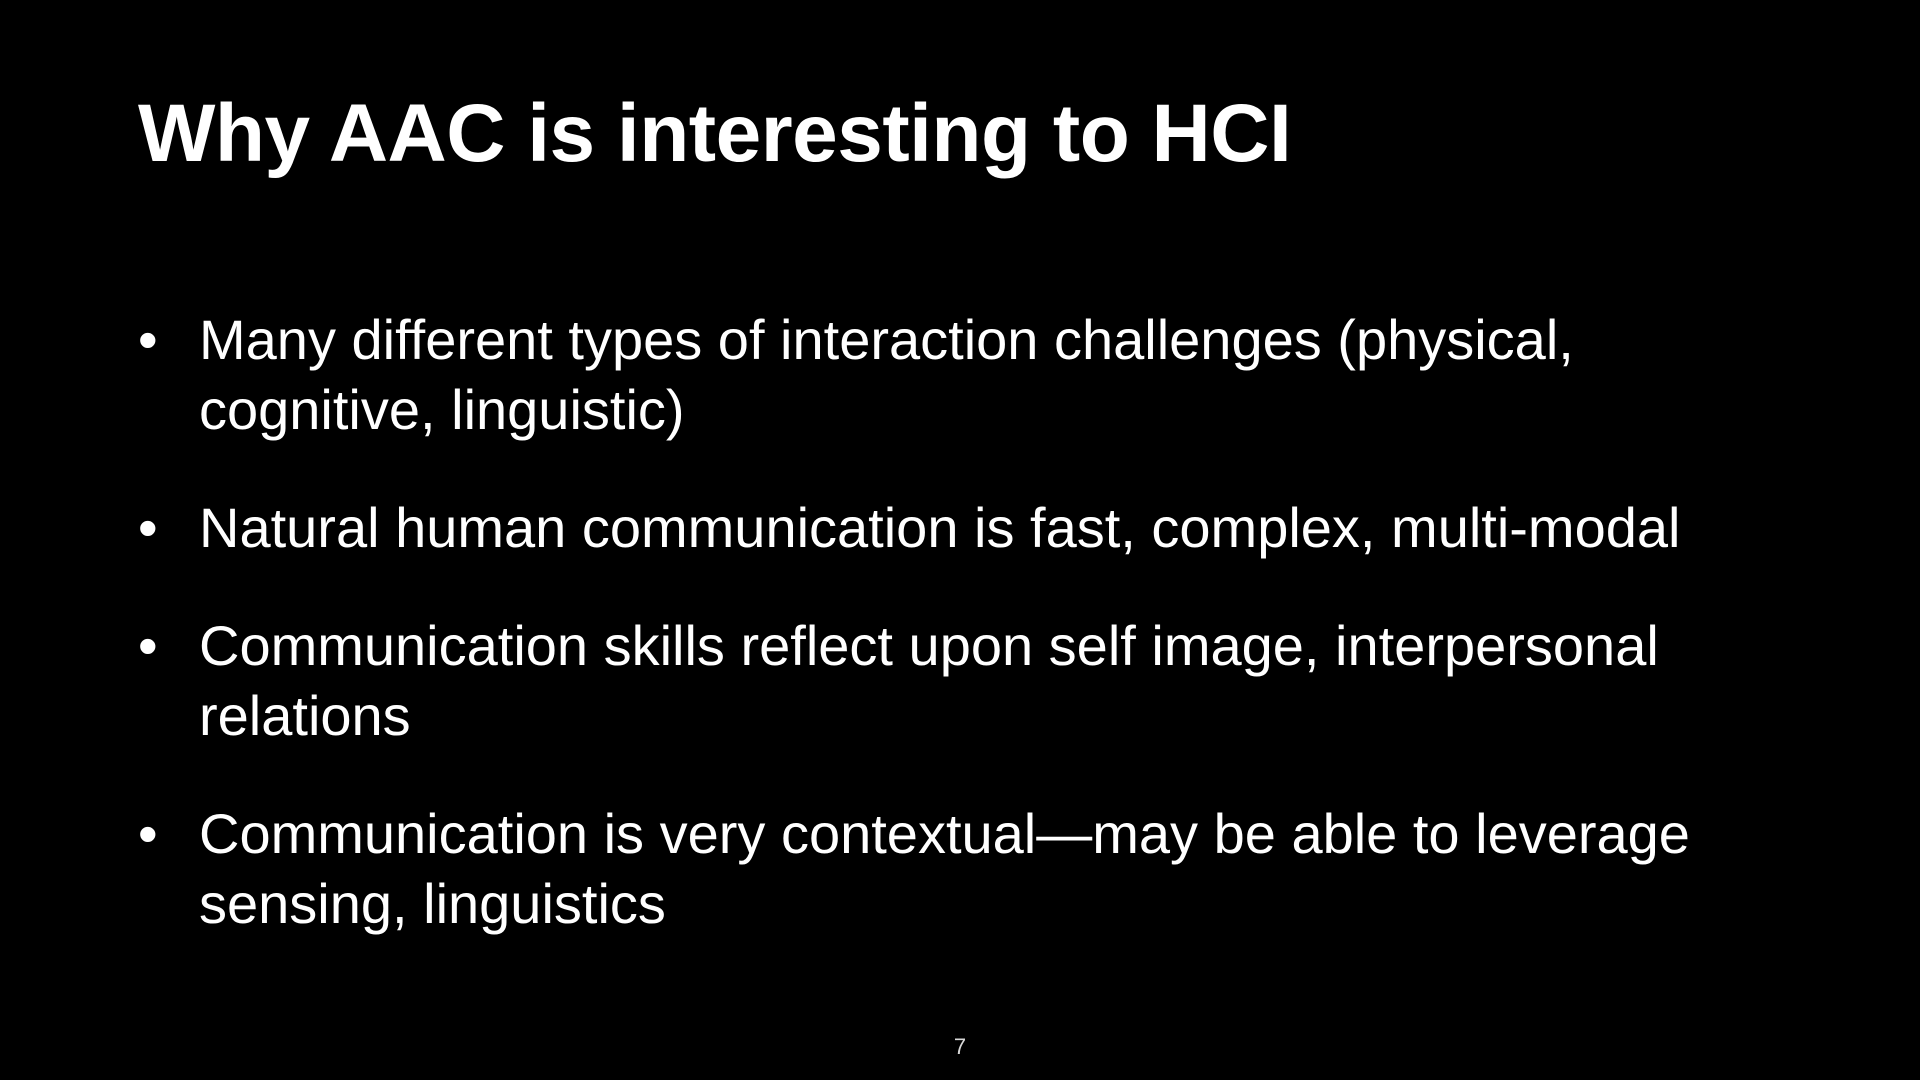 The width and height of the screenshot is (1920, 1080). I want to click on page-number: 7, so click(960, 1046).